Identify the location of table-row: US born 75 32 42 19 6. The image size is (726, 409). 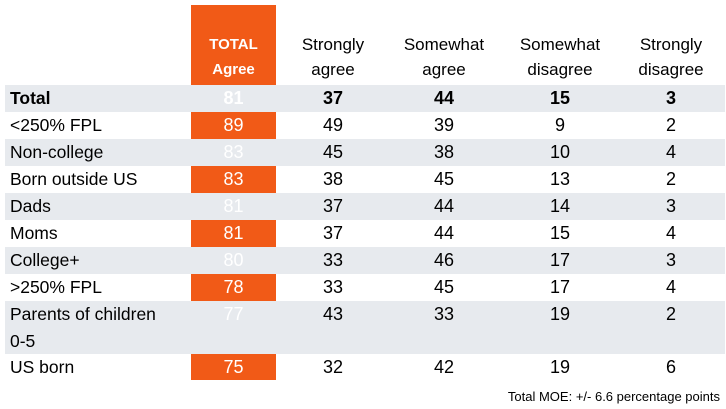
(365, 367).